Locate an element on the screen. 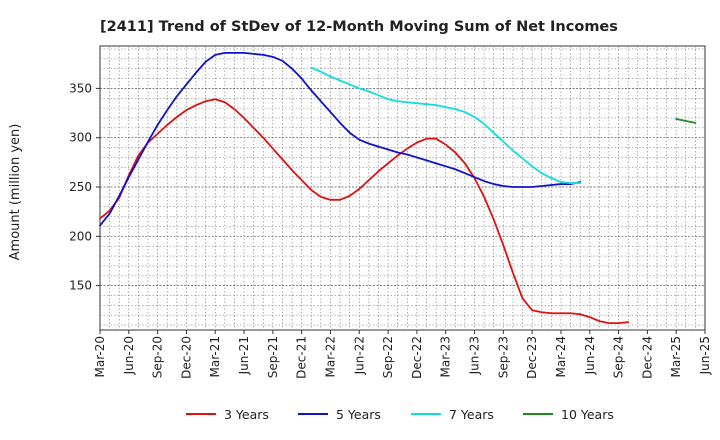  legend-label-3: 7 Years is located at coordinates (471, 414).